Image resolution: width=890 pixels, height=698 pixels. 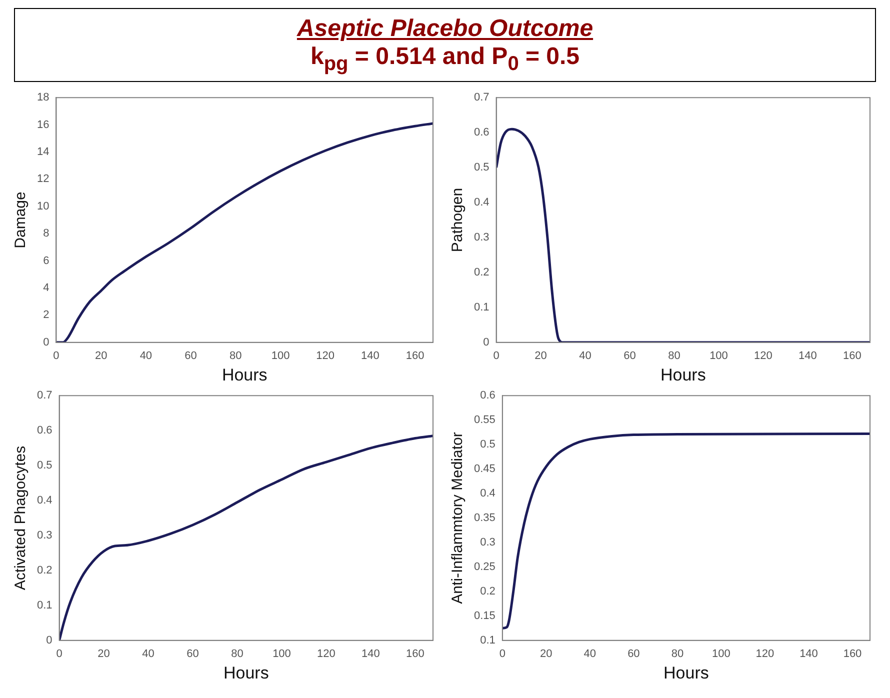 I want to click on text: Aseptic Placebo Outcome, so click(x=445, y=28).